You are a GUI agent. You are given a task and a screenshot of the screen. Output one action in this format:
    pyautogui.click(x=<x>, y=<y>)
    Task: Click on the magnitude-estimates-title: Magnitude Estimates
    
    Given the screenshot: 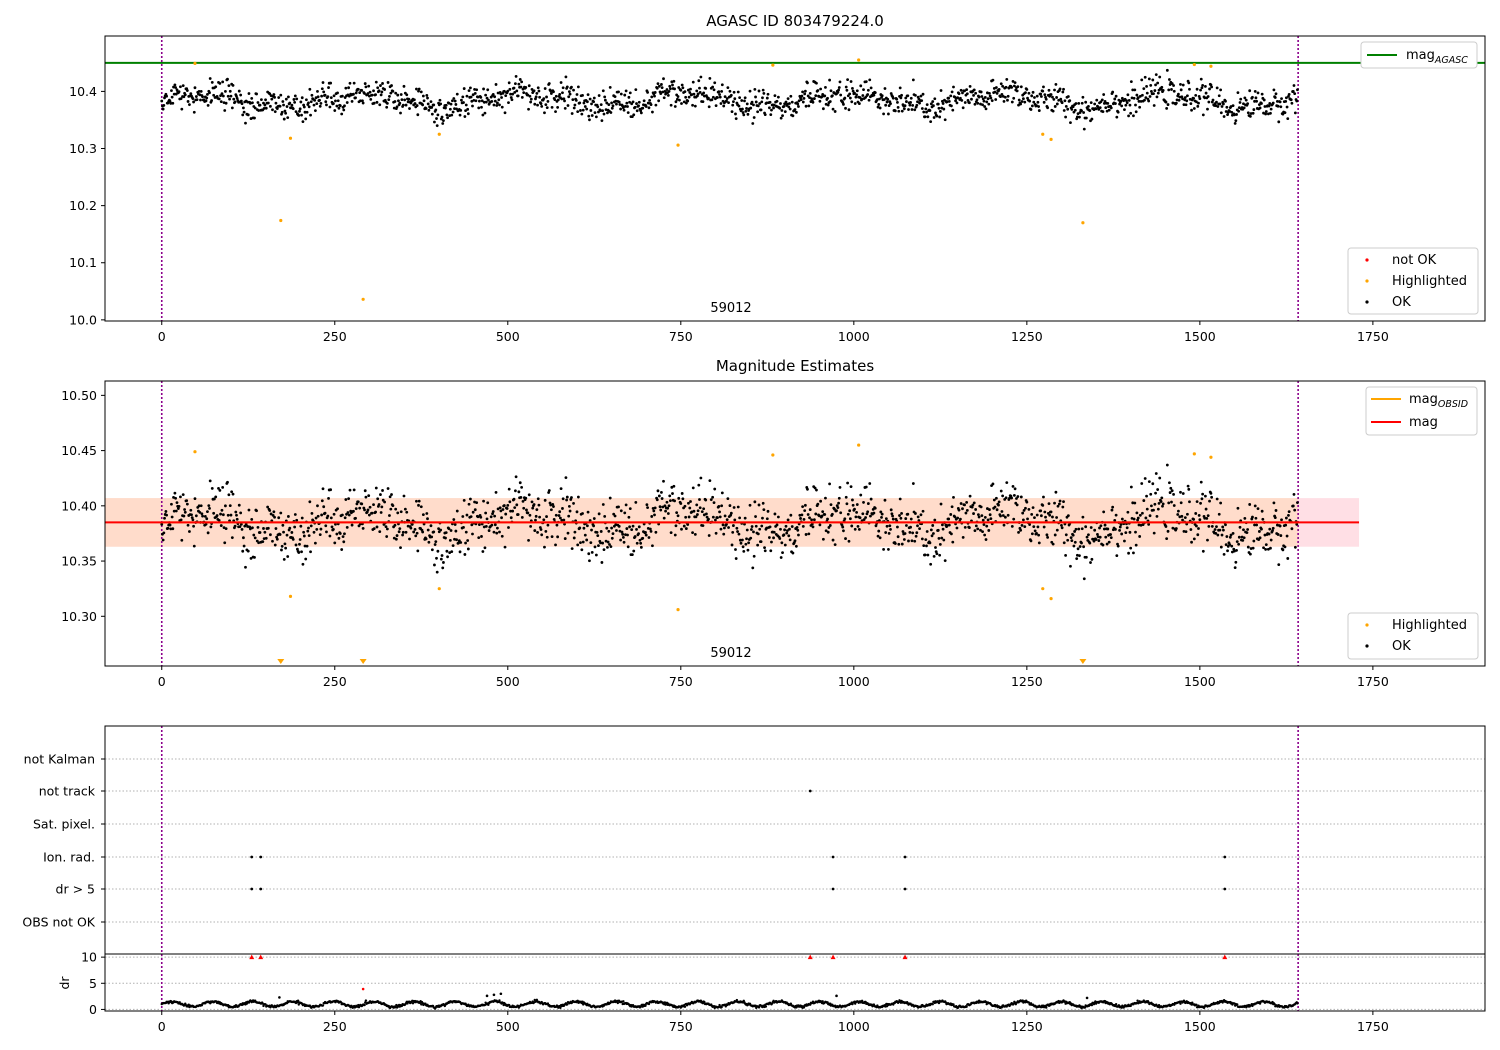 What is the action you would take?
    pyautogui.click(x=795, y=366)
    